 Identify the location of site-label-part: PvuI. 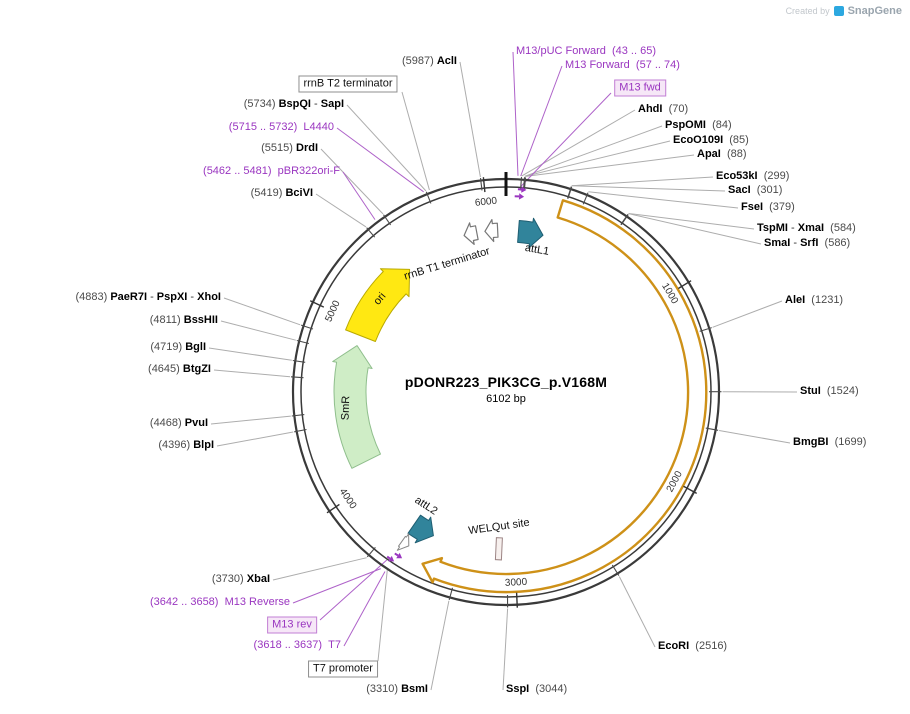
(196, 423).